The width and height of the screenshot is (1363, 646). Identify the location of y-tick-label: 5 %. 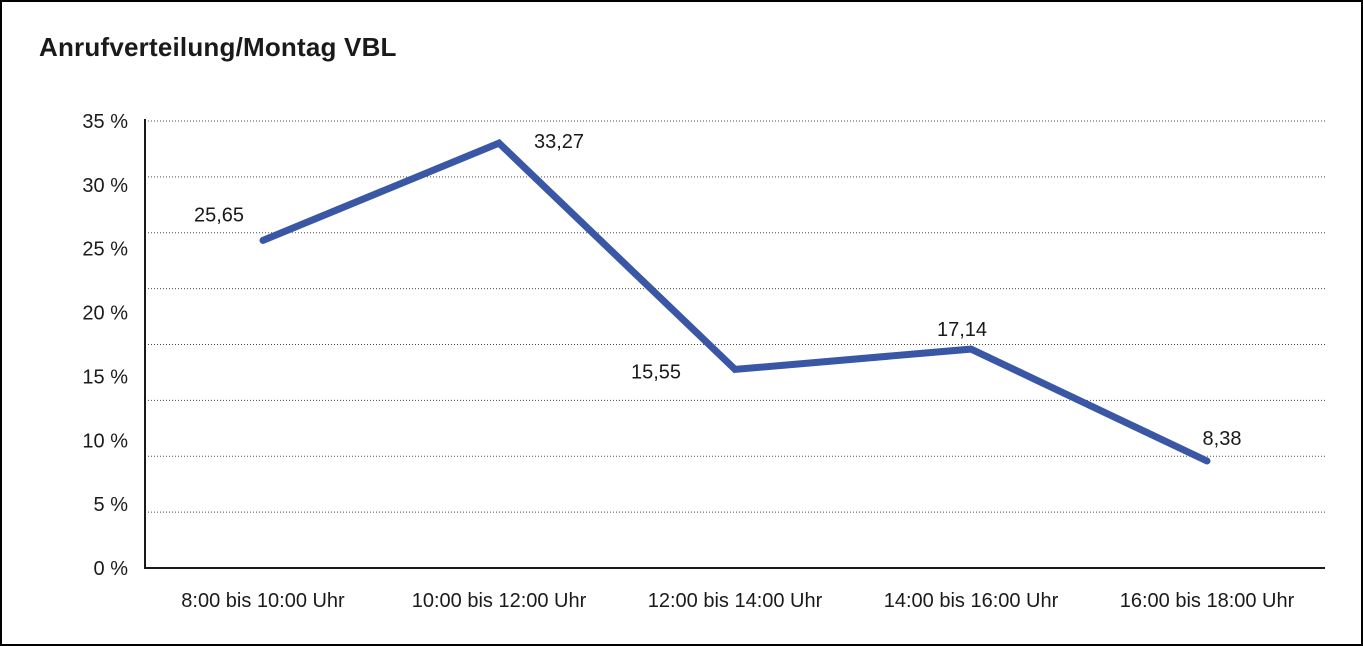
(111, 505).